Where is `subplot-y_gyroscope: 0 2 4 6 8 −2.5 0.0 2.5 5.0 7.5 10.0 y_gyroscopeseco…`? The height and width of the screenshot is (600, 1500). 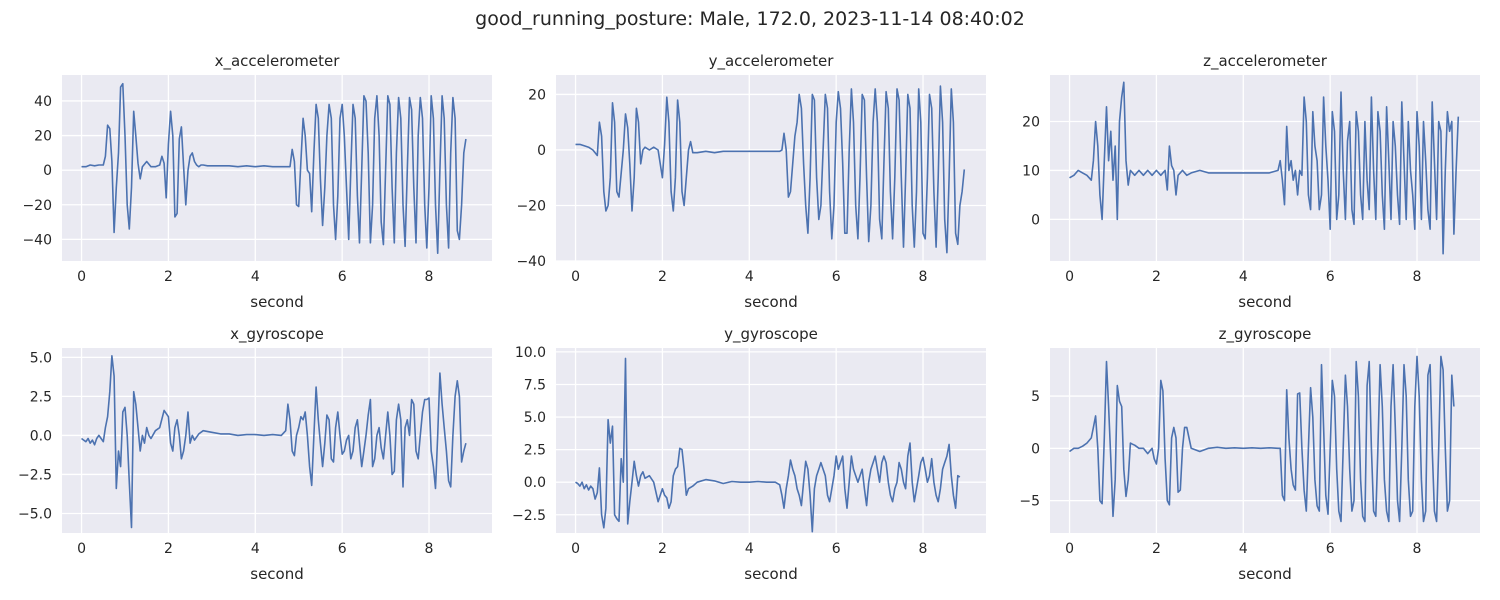
subplot-y_gyroscope: 0 2 4 6 8 −2.5 0.0 2.5 5.0 7.5 10.0 y_gyroscopeseco… is located at coordinates (749, 454).